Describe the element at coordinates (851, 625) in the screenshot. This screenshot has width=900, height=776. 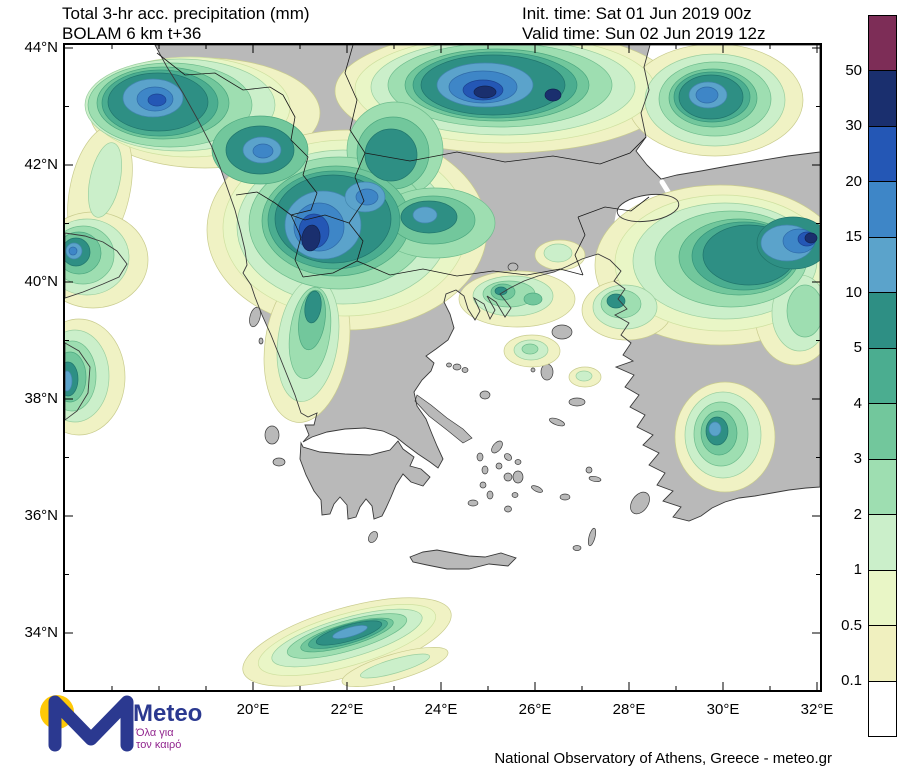
I see `legend-label: 0.5` at that location.